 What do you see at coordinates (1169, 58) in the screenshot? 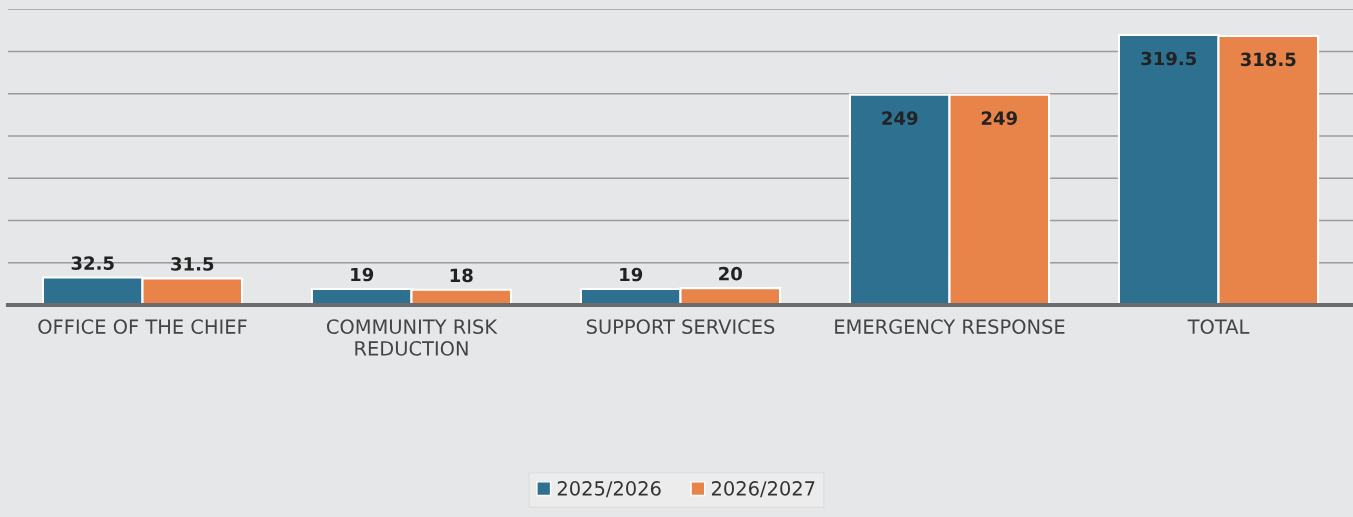
I see `data-label: 319.5` at bounding box center [1169, 58].